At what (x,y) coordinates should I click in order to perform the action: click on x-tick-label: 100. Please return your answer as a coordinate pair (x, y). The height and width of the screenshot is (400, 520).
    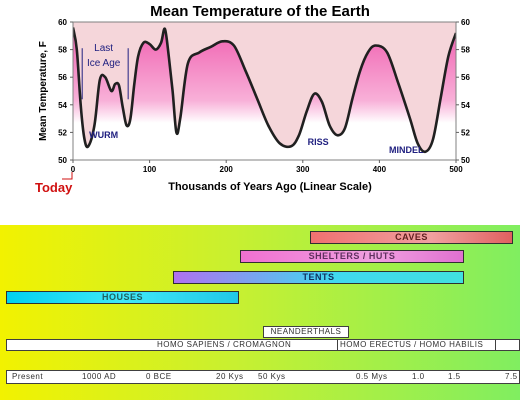
    Looking at the image, I should click on (150, 169).